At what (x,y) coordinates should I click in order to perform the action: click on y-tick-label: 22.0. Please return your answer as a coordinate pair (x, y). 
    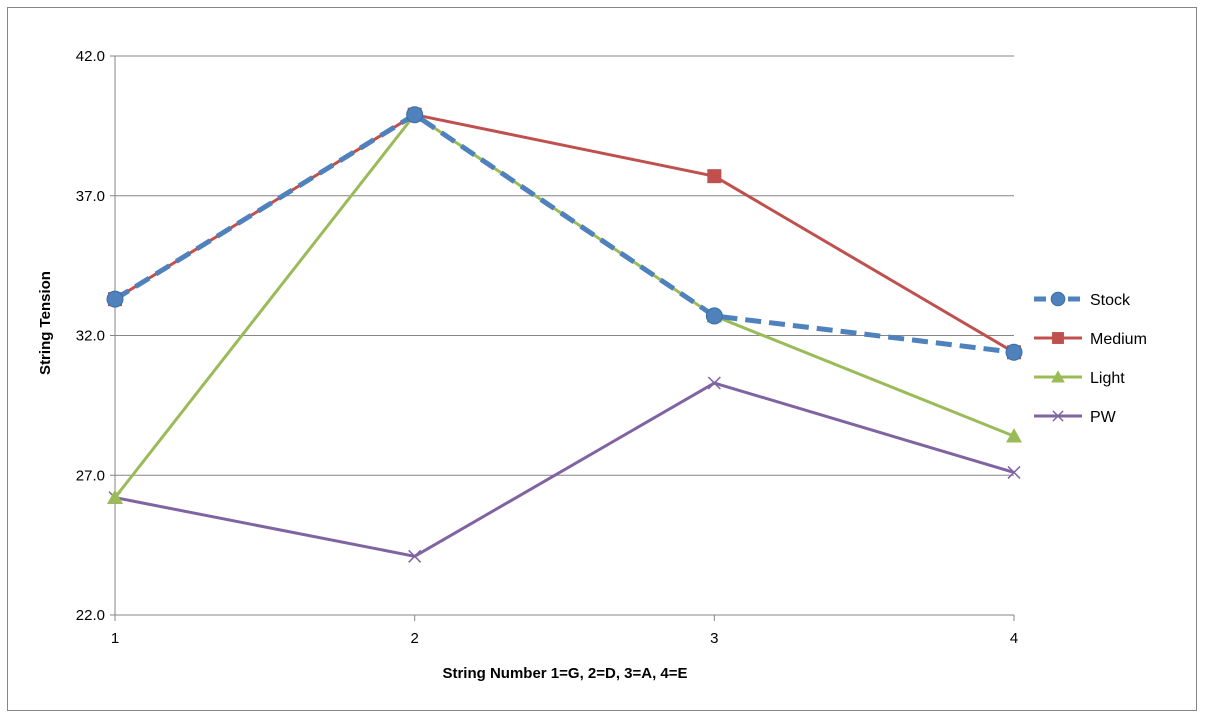
    Looking at the image, I should click on (90, 615).